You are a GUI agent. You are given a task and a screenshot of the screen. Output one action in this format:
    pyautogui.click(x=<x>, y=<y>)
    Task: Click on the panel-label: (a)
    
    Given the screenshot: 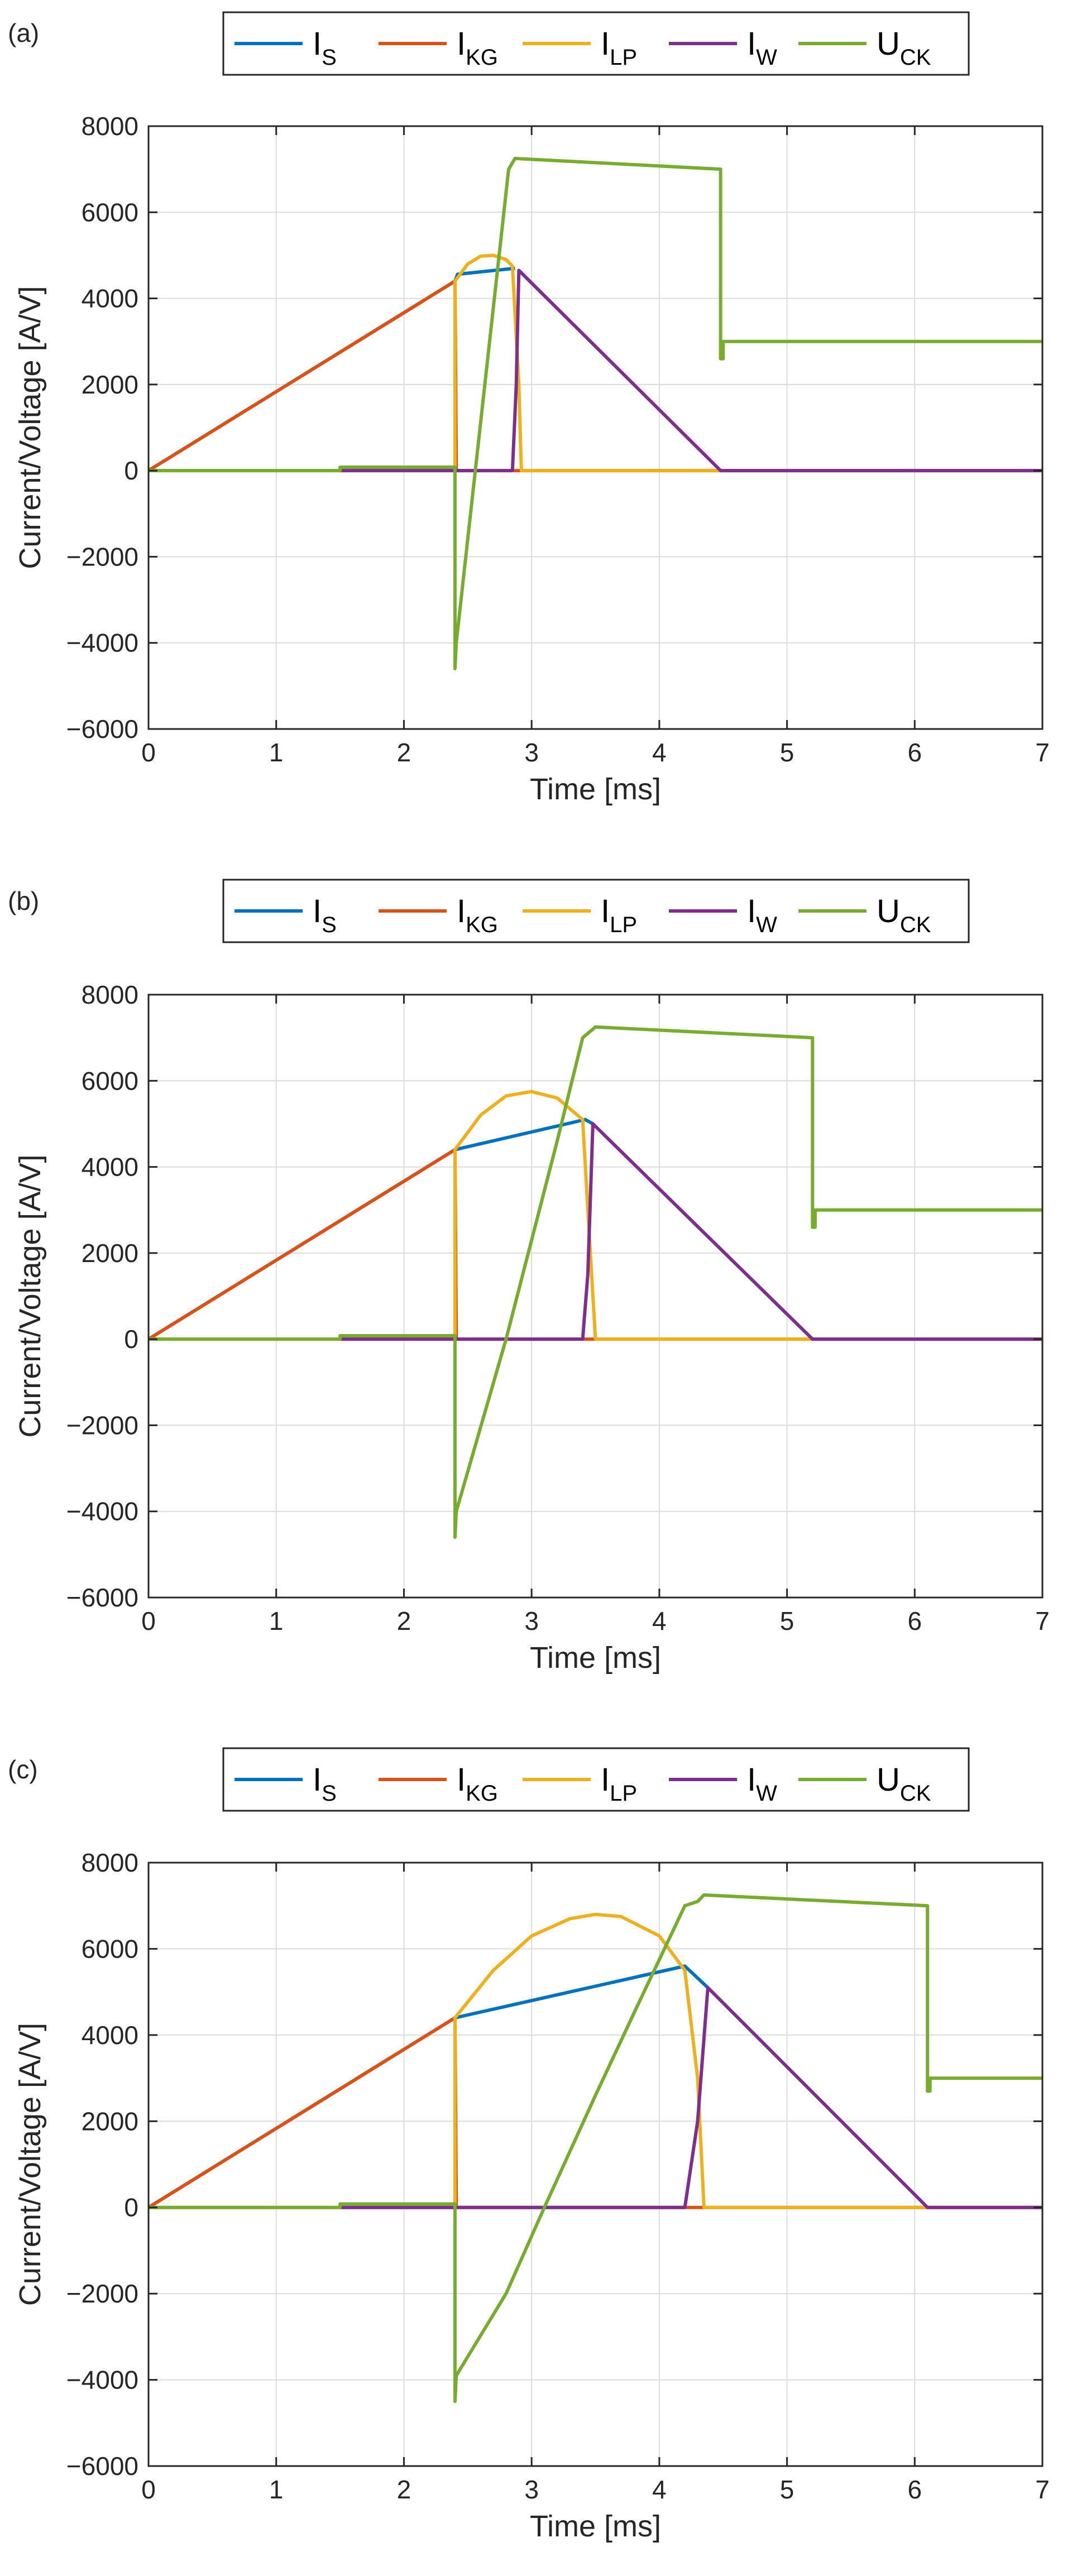 What is the action you would take?
    pyautogui.click(x=23, y=32)
    